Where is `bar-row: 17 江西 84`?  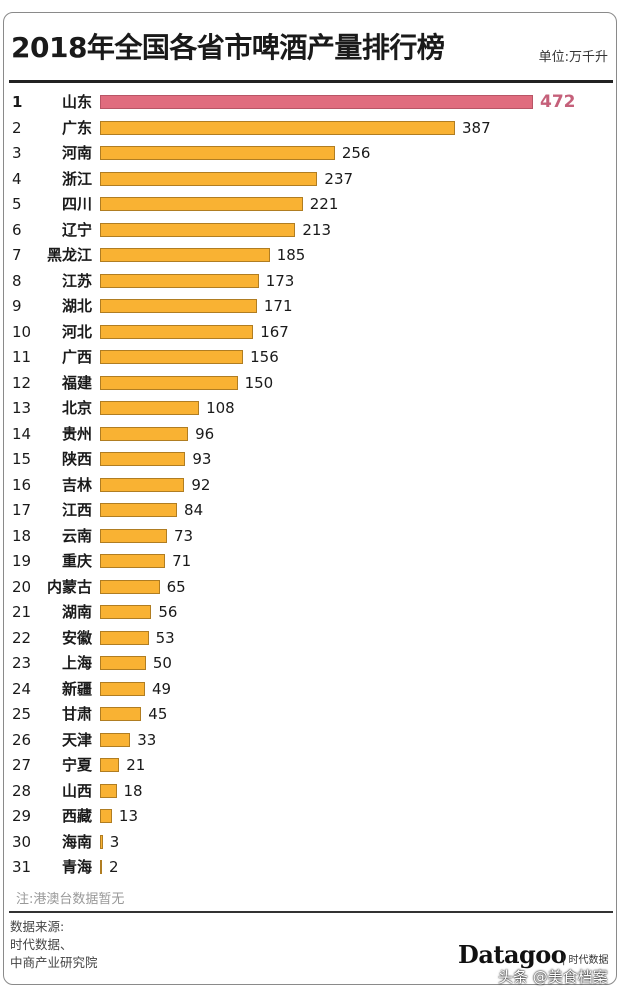
bar-row: 17 江西 84 is located at coordinates (311, 510).